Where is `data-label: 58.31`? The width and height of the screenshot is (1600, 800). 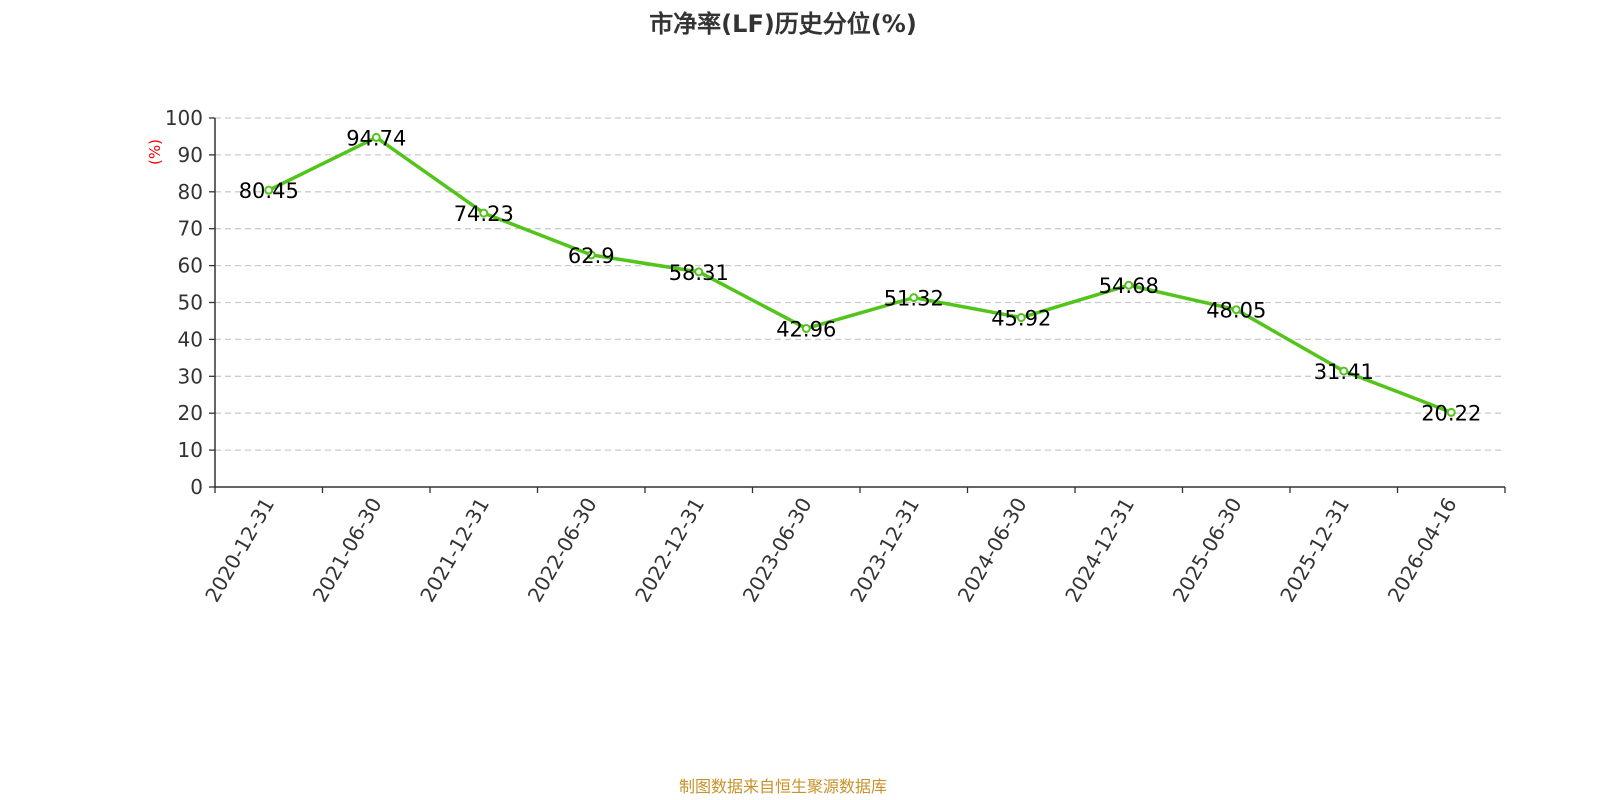 data-label: 58.31 is located at coordinates (699, 273).